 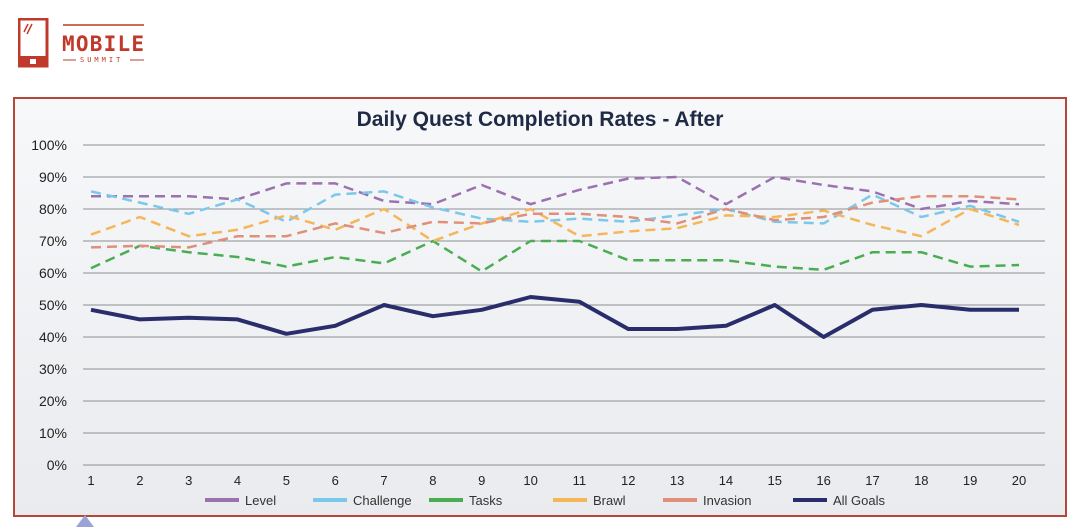 I want to click on x-tick-label: 5, so click(x=286, y=480).